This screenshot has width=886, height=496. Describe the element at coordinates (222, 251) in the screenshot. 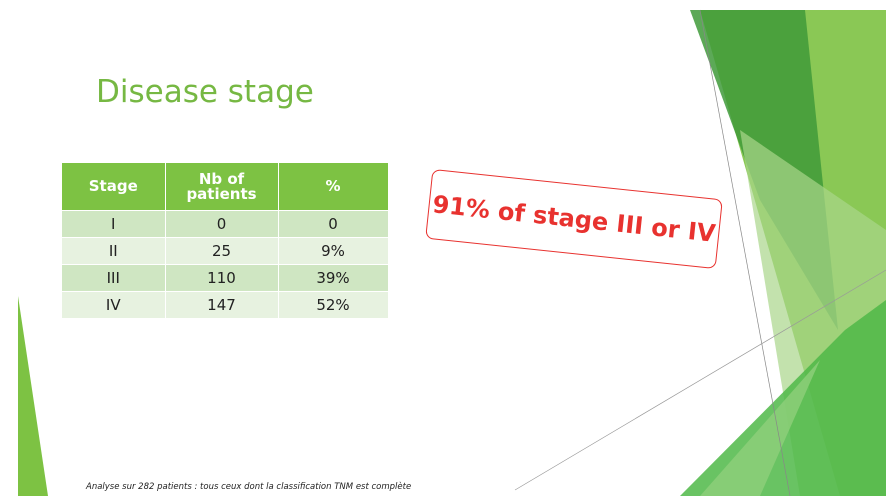

I see `table-cell: 25` at that location.